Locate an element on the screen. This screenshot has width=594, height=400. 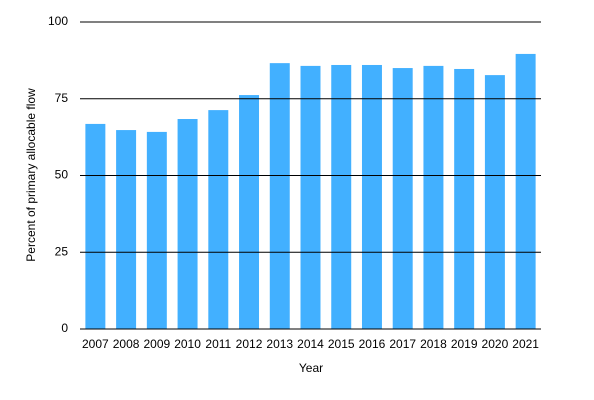
y-axis-label: Percent of primary allocable flow is located at coordinates (31, 175).